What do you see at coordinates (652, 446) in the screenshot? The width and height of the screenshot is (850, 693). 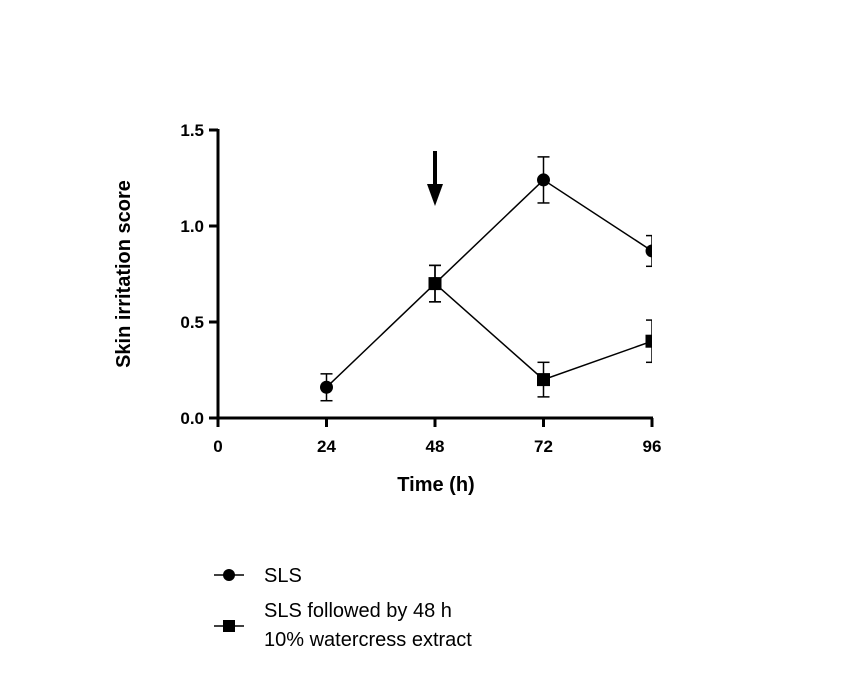 I see `x-tick-label: 96` at bounding box center [652, 446].